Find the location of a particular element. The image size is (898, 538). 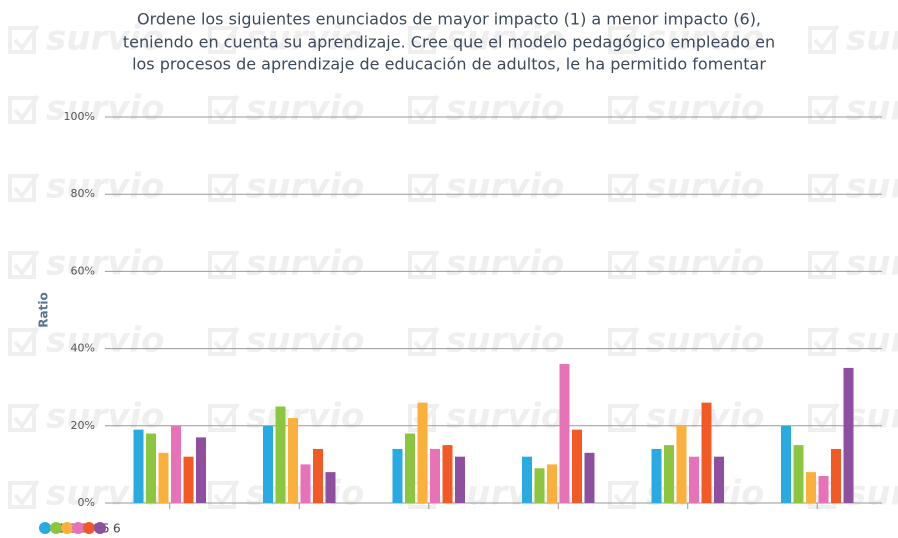

legend-label: 6 is located at coordinates (117, 529).